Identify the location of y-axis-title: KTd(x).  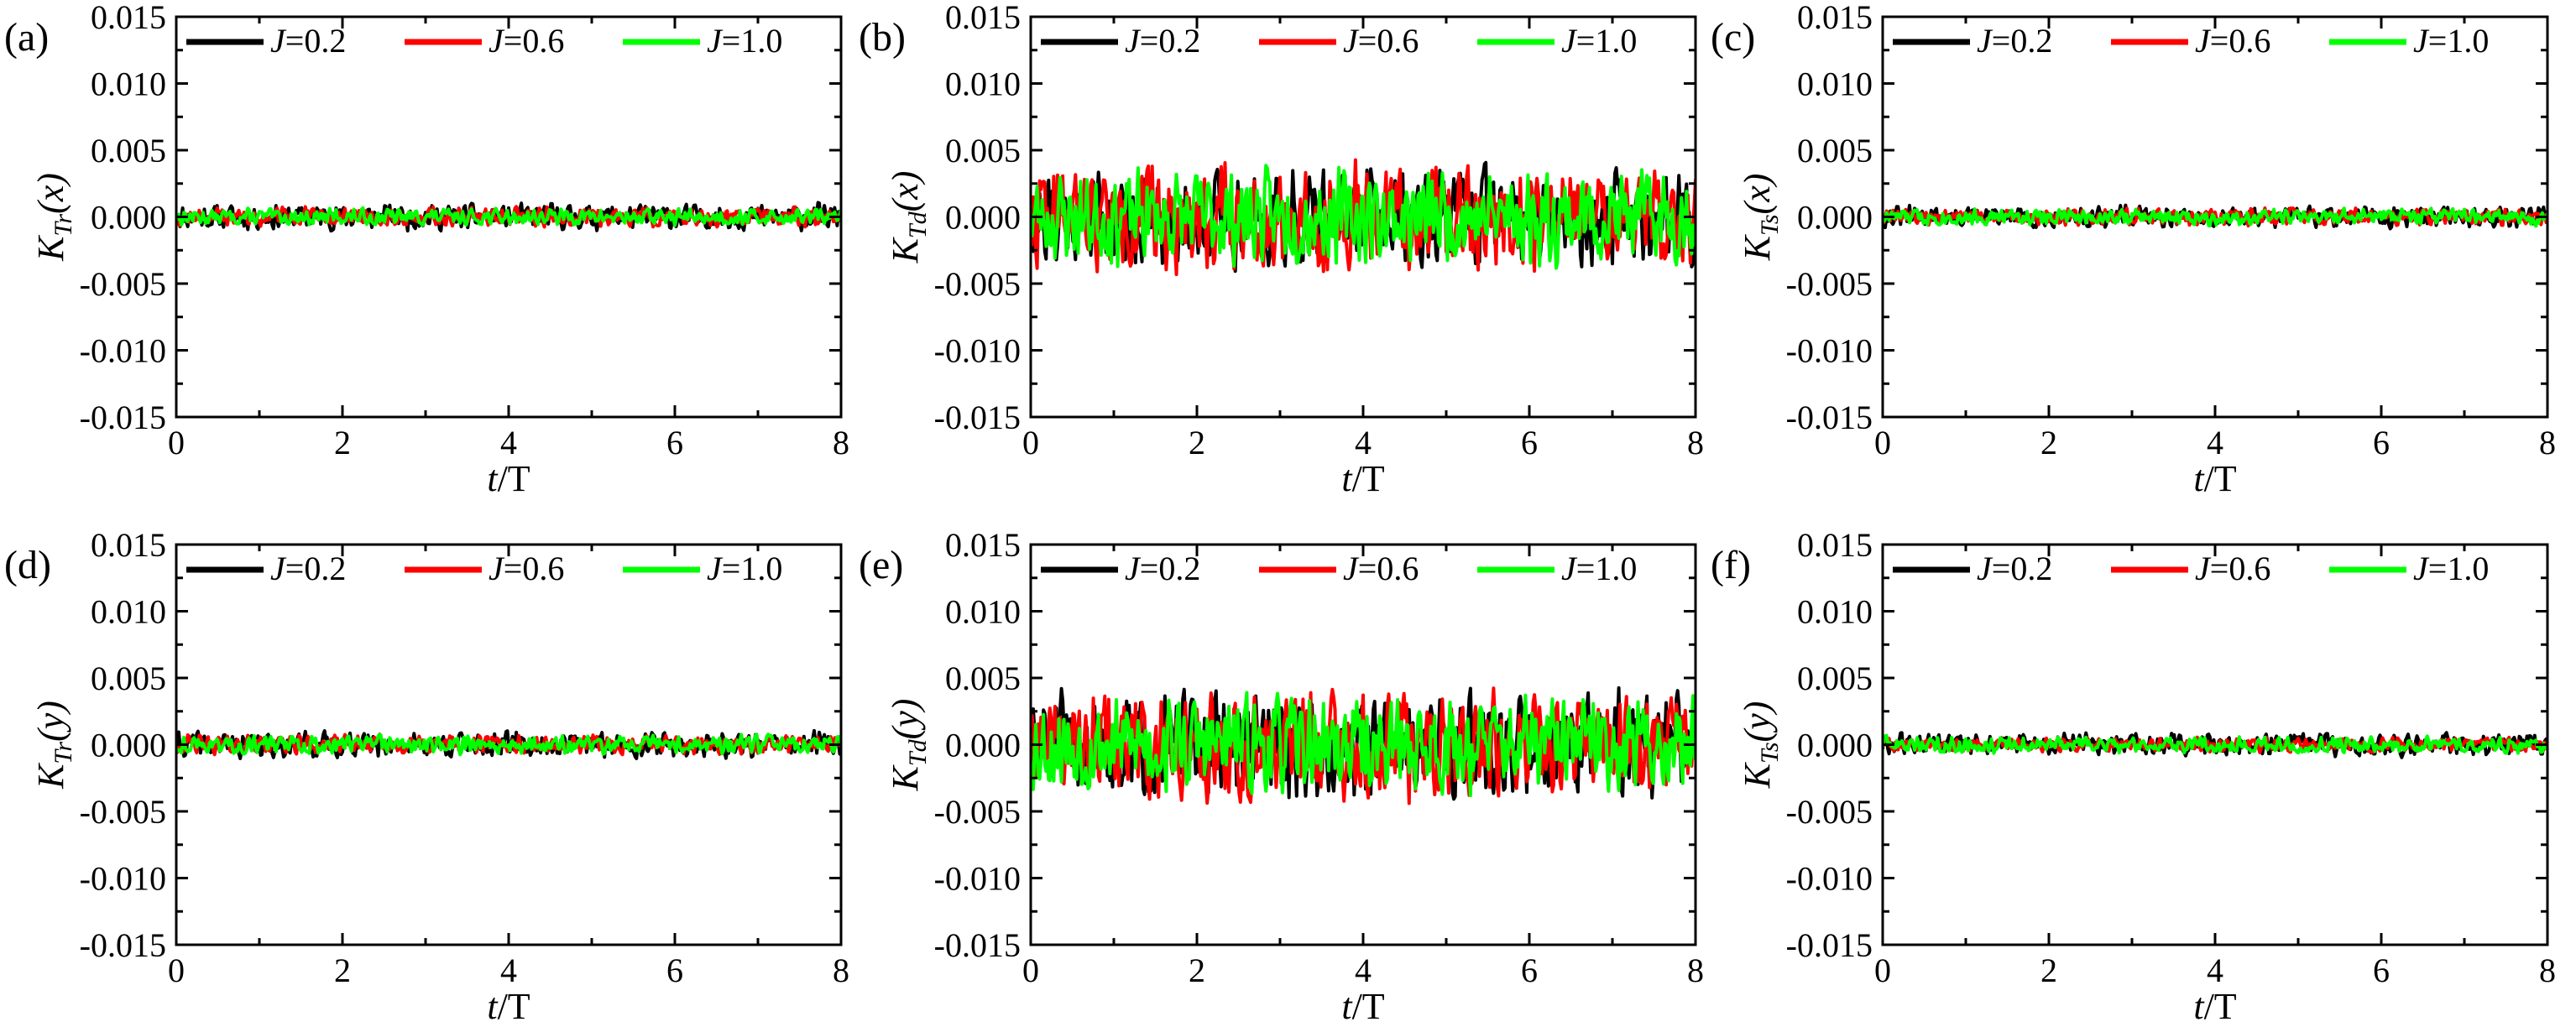
(908, 218).